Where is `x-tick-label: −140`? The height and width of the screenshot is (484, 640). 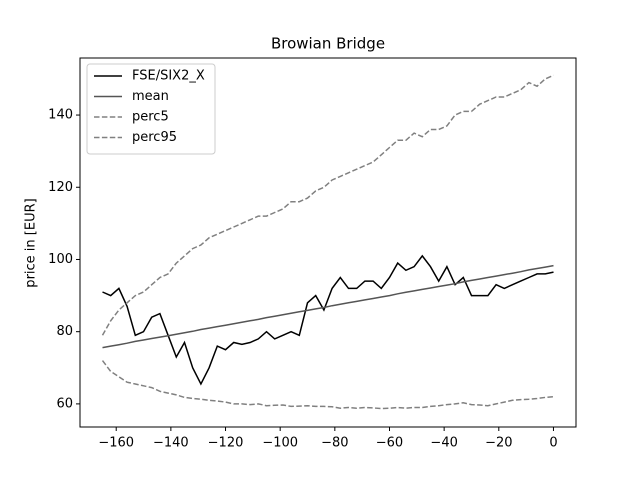 x-tick-label: −140 is located at coordinates (171, 443).